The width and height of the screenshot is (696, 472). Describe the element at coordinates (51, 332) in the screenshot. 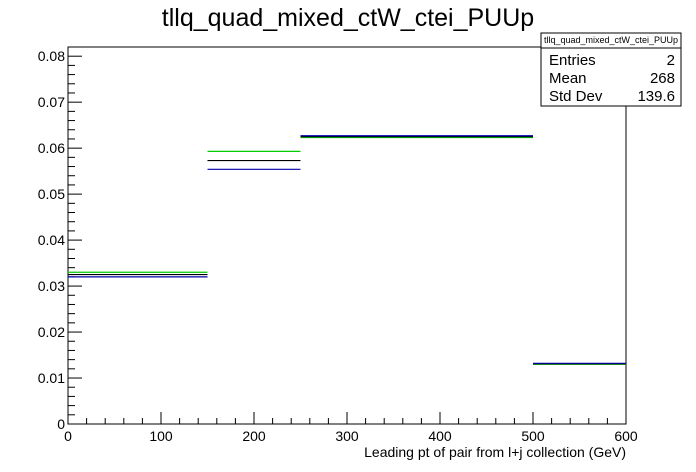

I see `y-tick-label: 0.02` at that location.